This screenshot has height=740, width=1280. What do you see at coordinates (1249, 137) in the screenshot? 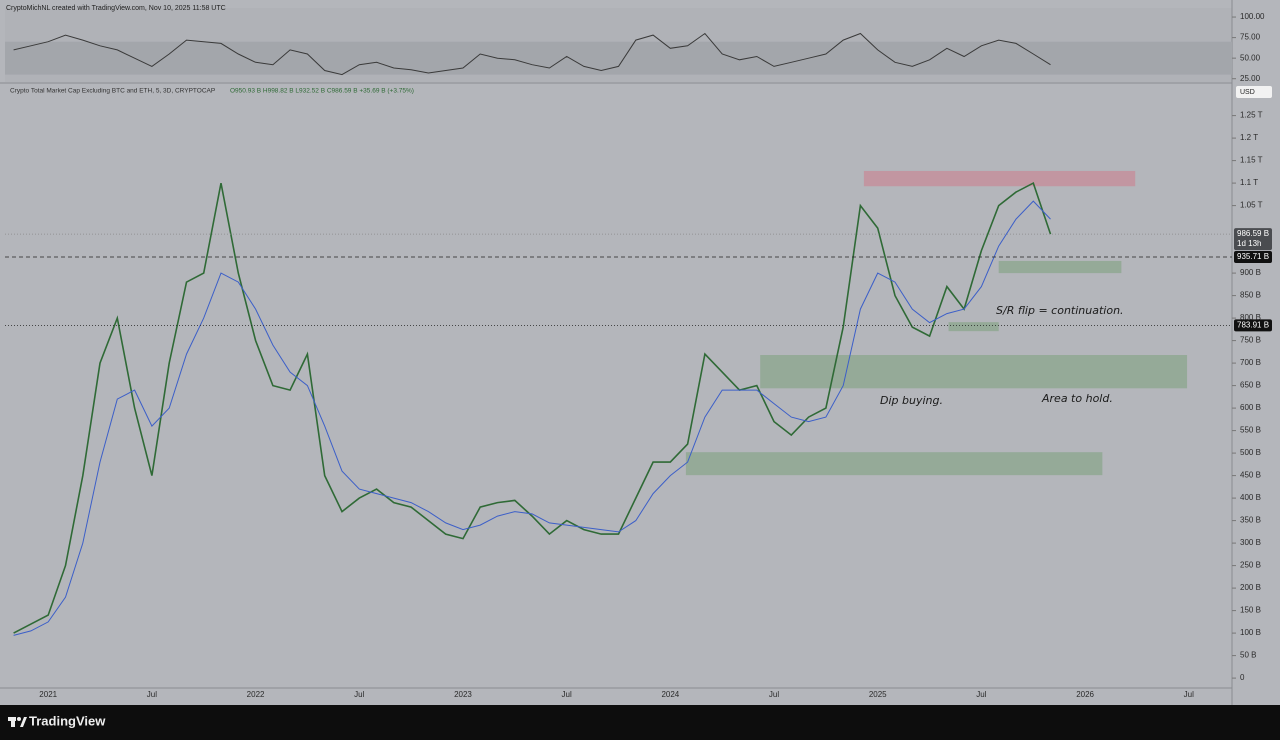
I see `y-tick-label: 1.2 T` at bounding box center [1249, 137].